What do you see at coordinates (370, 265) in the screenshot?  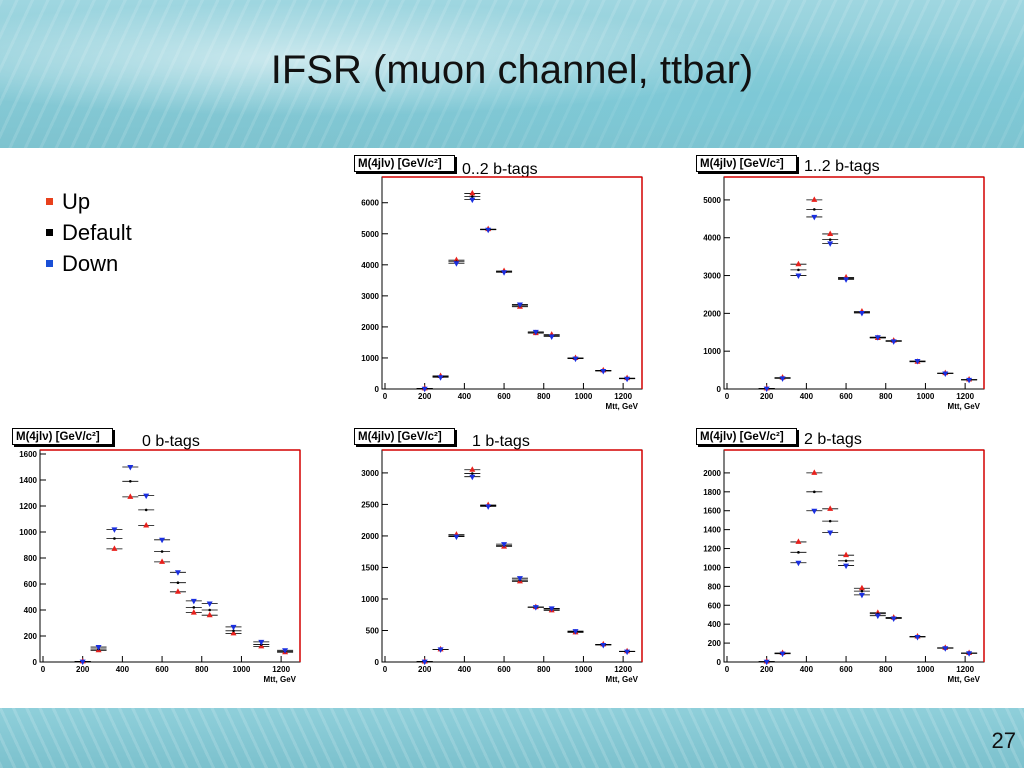 I see `y-tick-label: 4000` at bounding box center [370, 265].